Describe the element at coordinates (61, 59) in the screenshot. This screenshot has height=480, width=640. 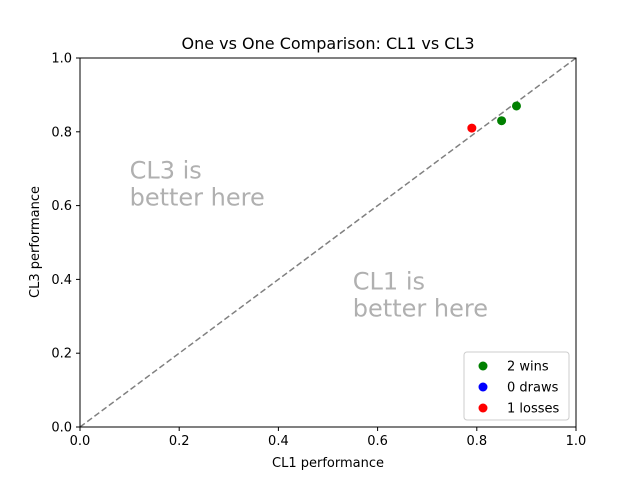
I see `y-tick-label: 1.0` at that location.